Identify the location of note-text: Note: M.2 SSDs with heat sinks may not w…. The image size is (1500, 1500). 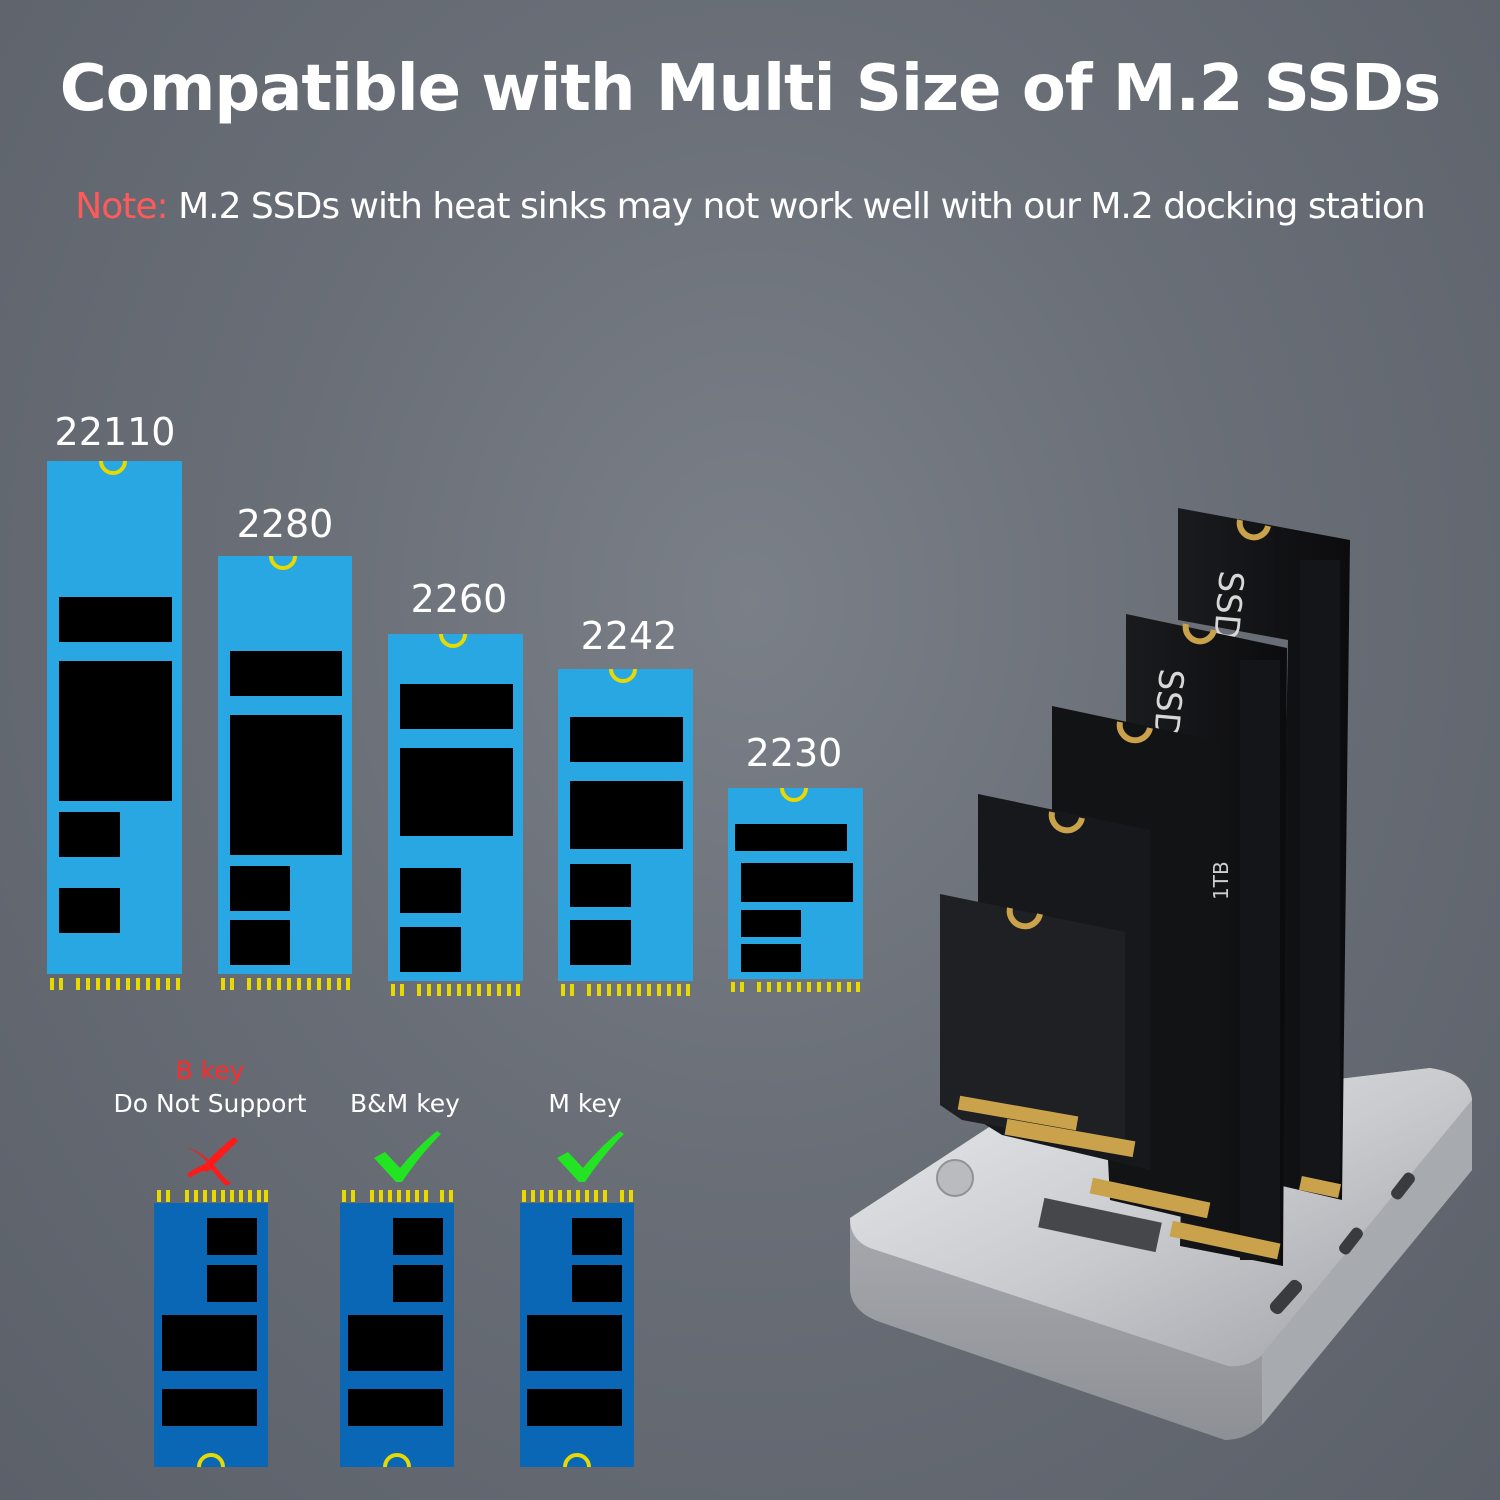
(750, 206).